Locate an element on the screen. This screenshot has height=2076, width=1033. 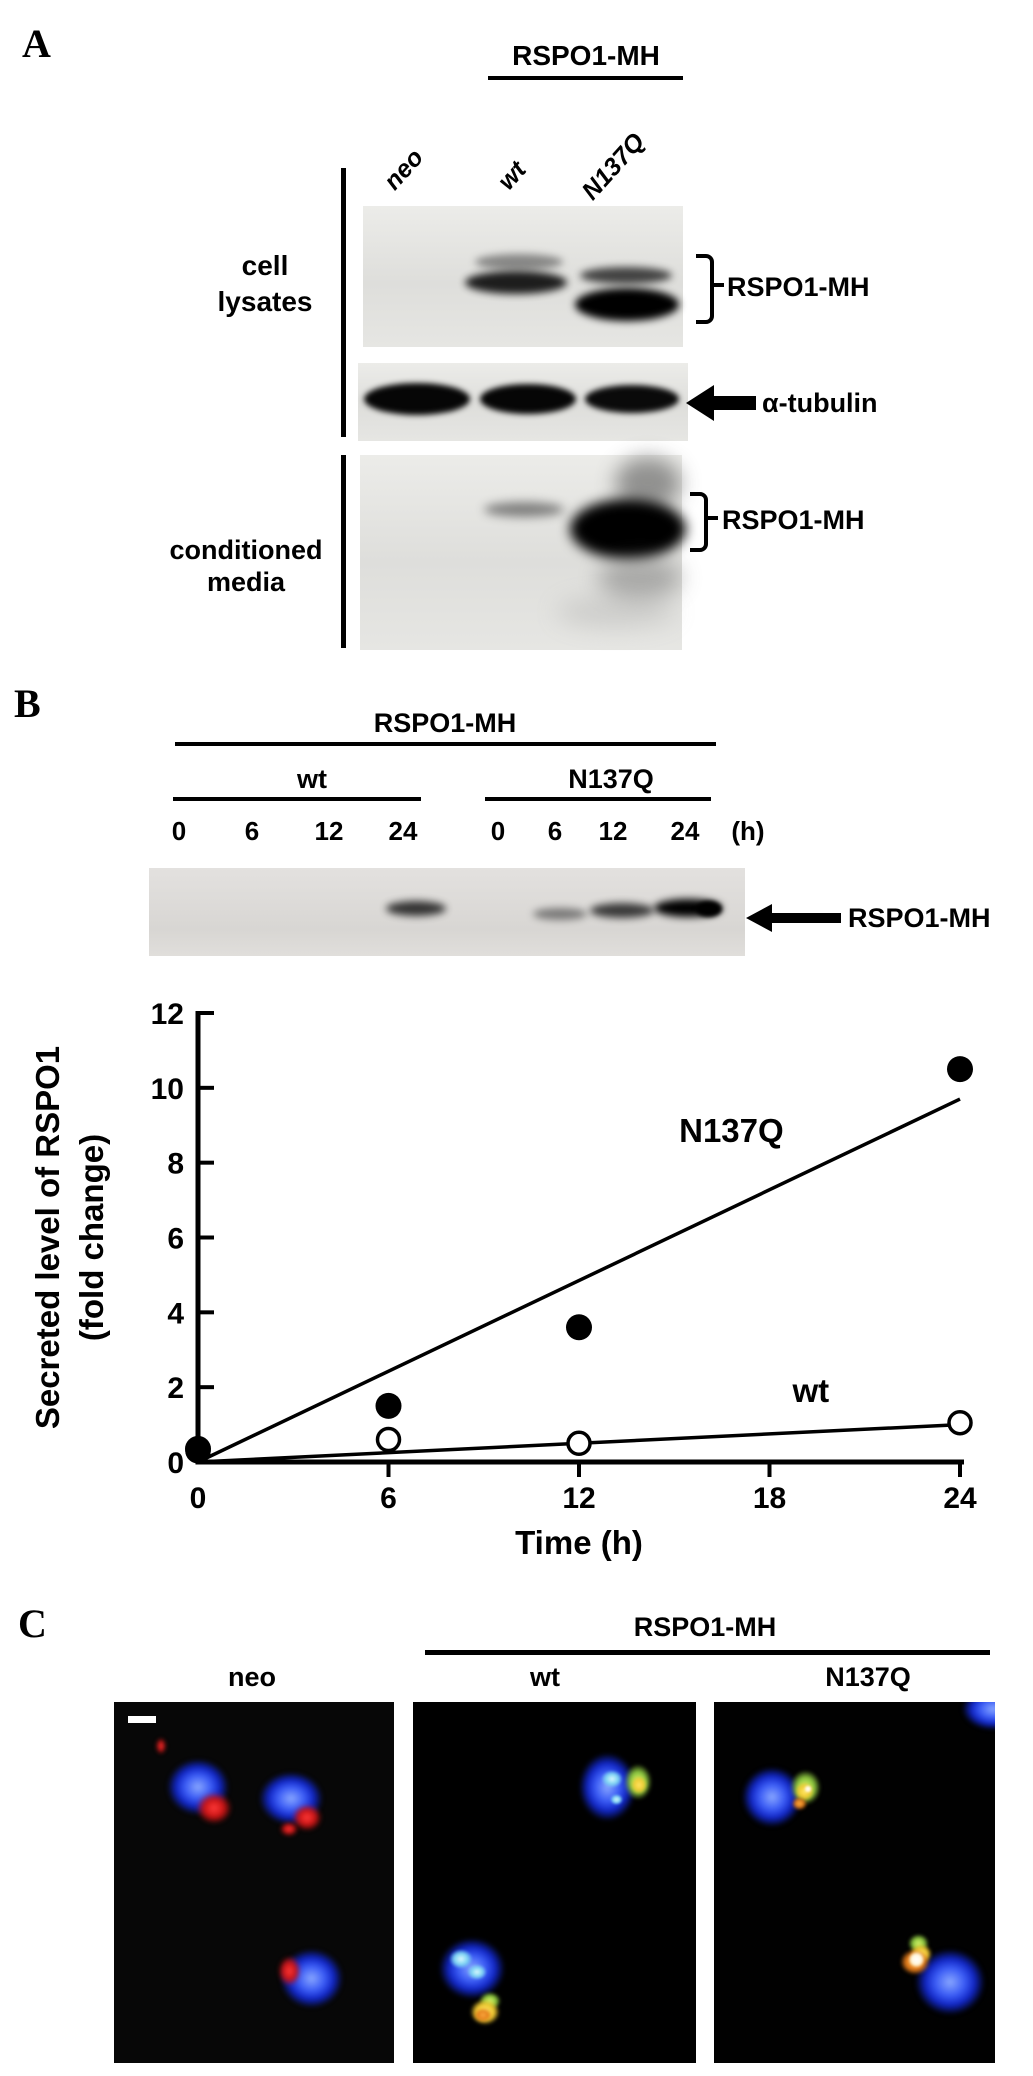
side-label-line: cell is located at coordinates (265, 265).